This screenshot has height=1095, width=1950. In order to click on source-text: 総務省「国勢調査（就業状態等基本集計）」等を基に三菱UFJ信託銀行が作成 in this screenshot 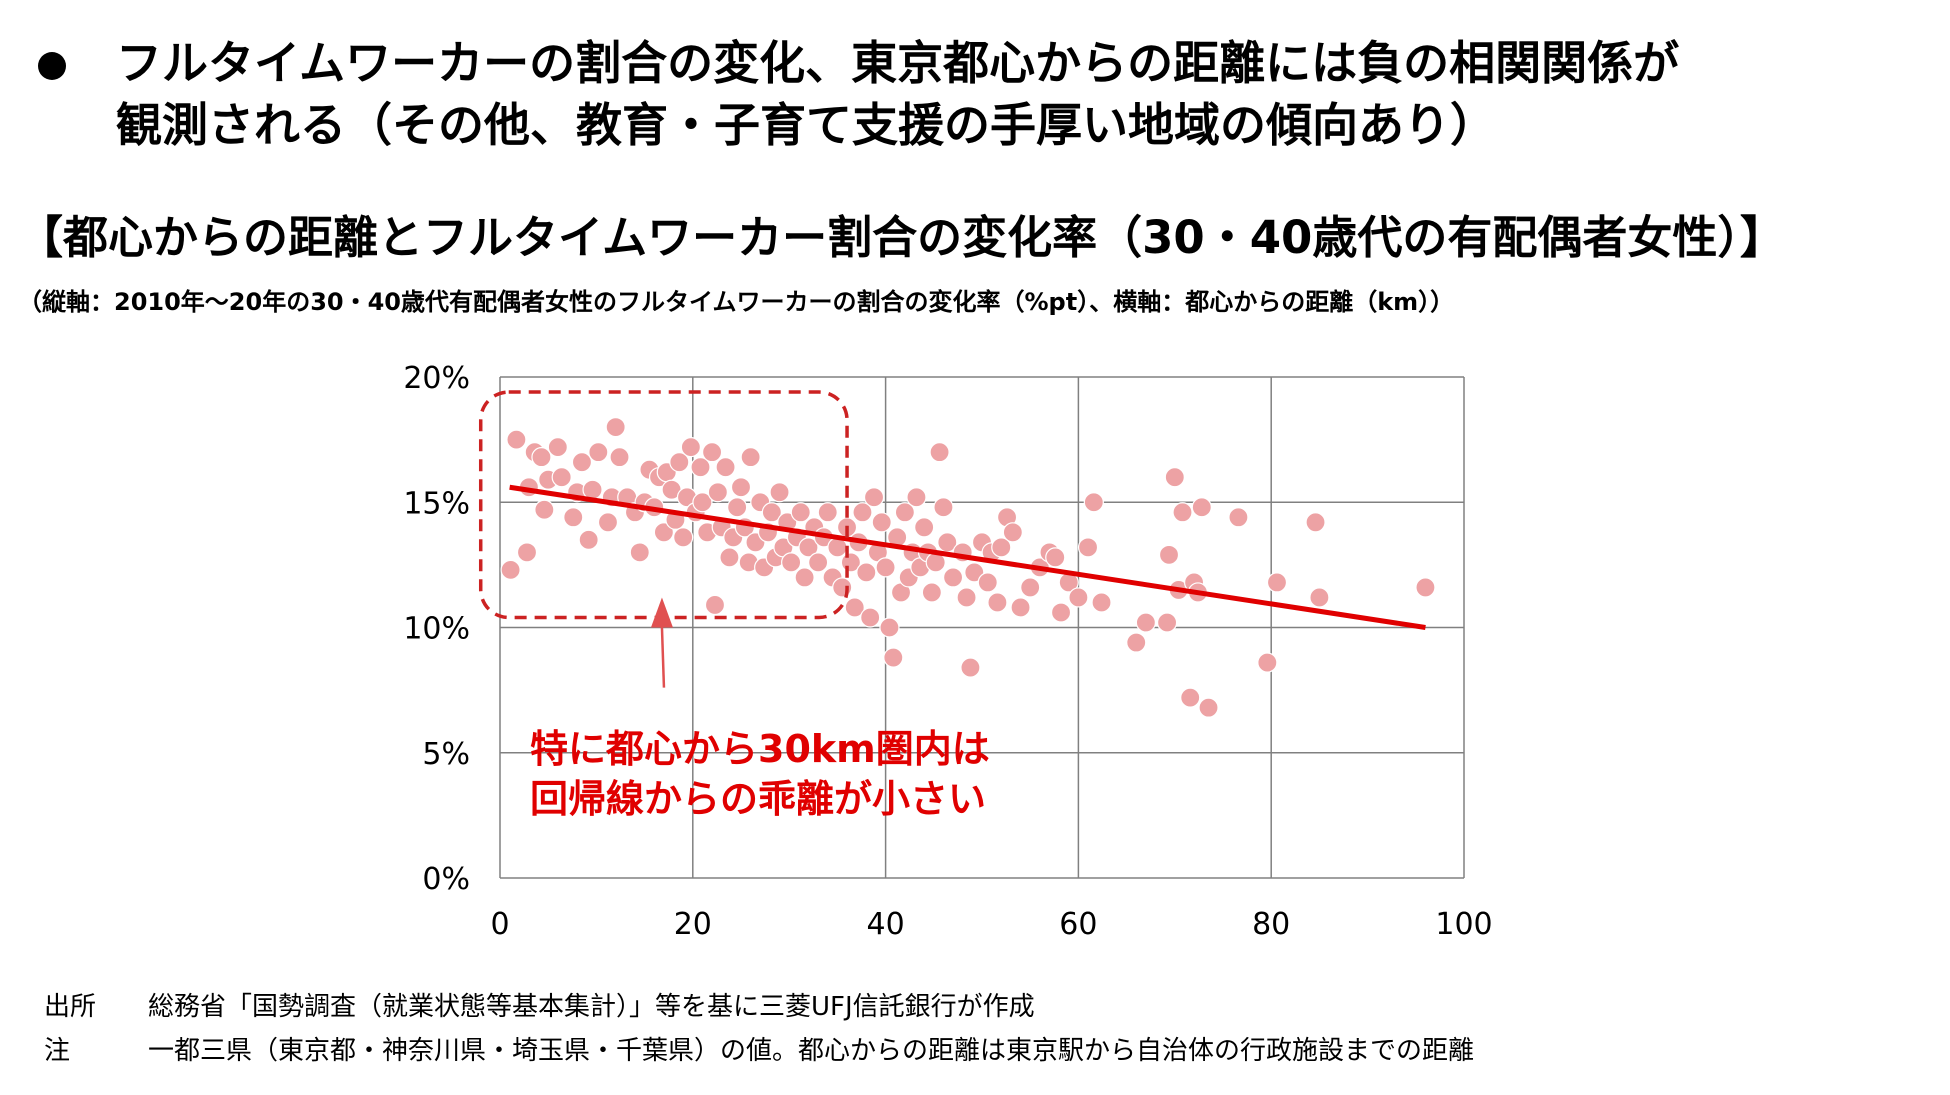, I will do `click(591, 1007)`.